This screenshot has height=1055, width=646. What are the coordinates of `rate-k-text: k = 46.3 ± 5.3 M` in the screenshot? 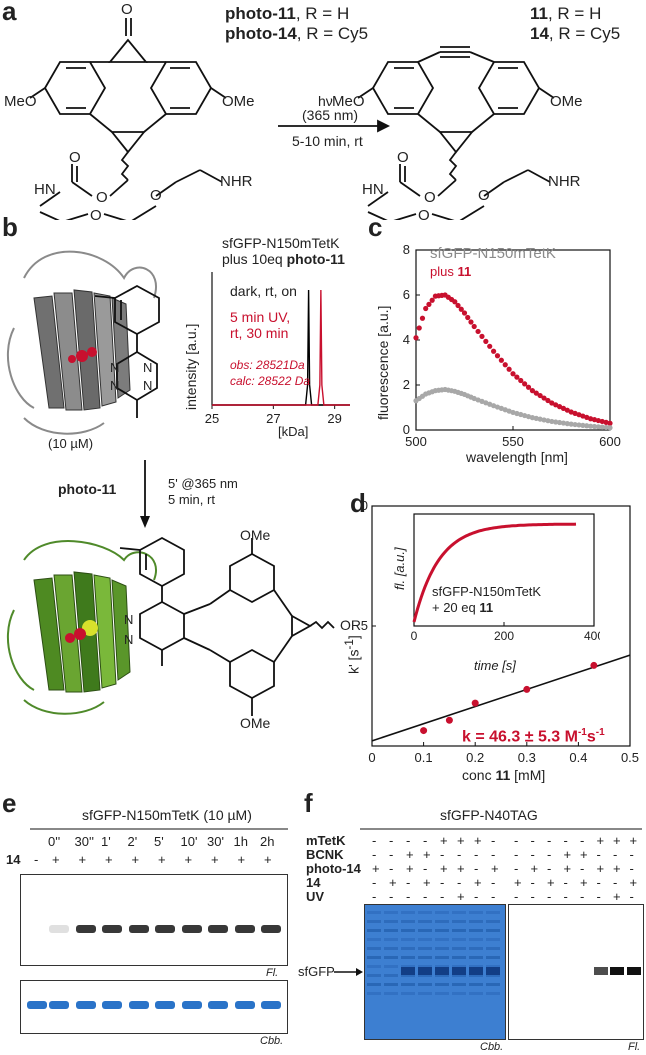 It's located at (520, 737).